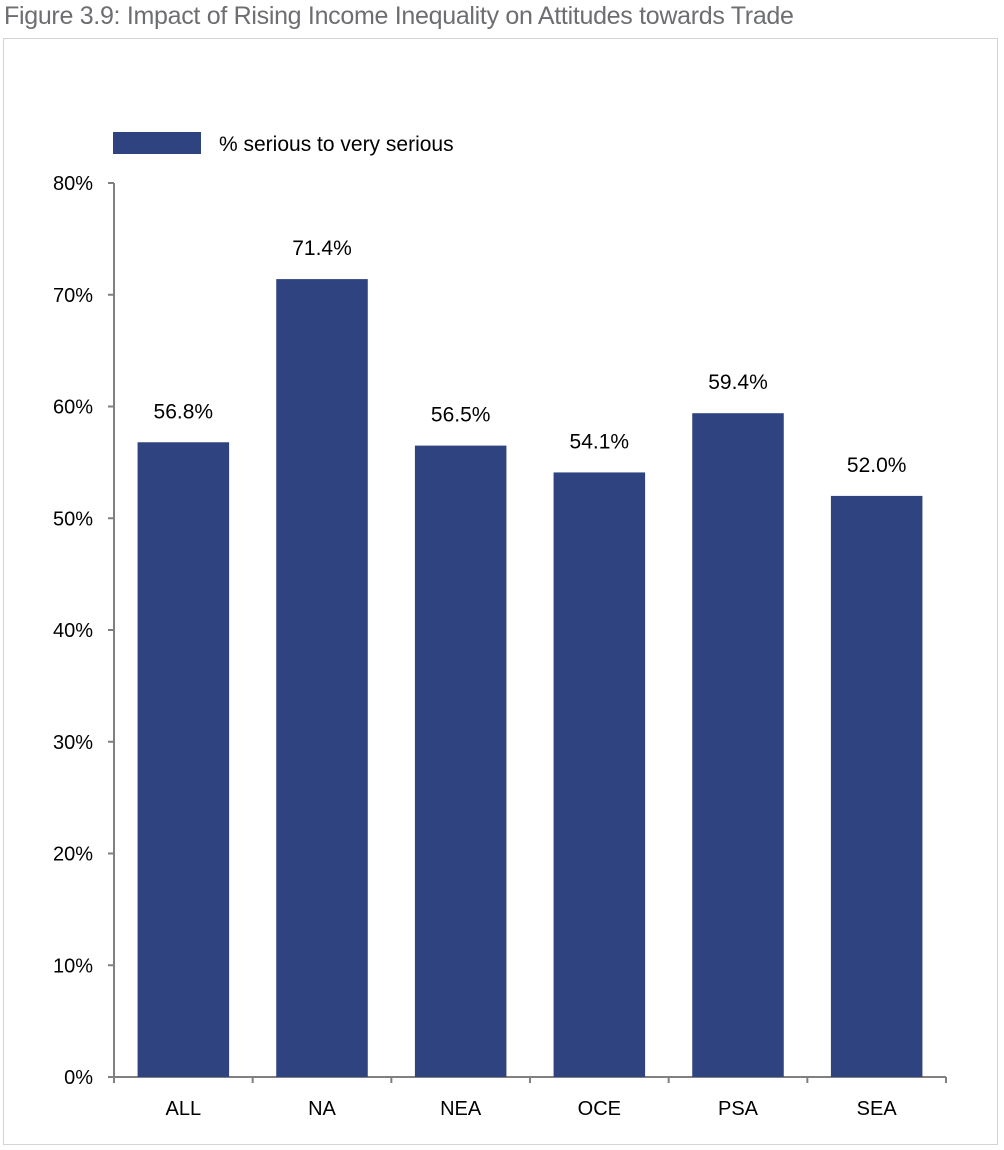 Image resolution: width=1004 pixels, height=1150 pixels. What do you see at coordinates (73, 966) in the screenshot?
I see `y-tick-label: 10%` at bounding box center [73, 966].